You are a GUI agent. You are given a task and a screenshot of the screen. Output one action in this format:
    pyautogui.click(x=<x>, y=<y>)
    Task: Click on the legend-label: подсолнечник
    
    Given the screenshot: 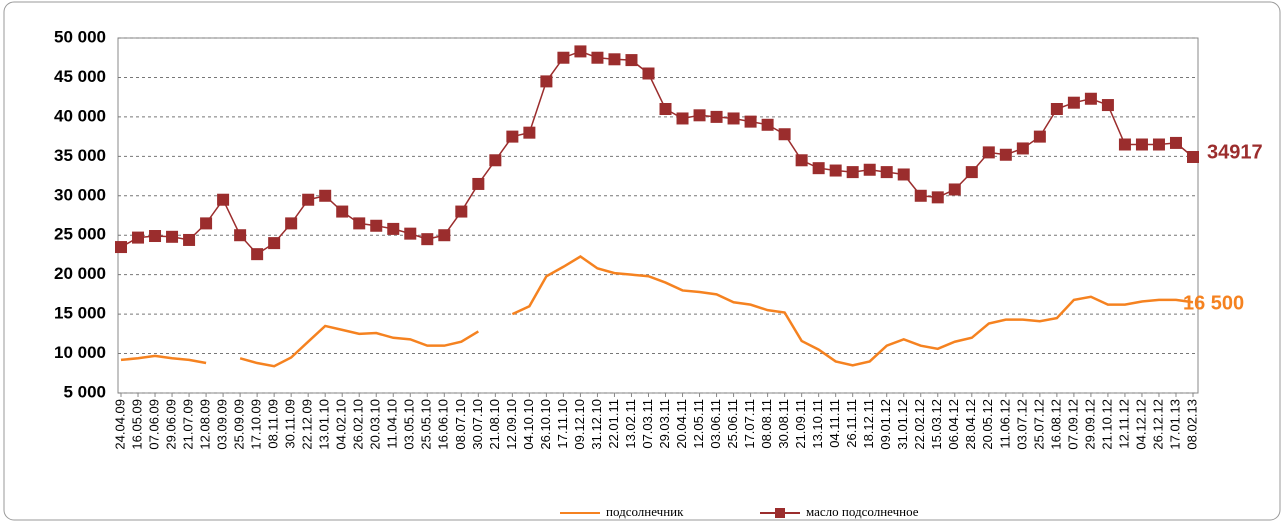 What is the action you would take?
    pyautogui.click(x=645, y=511)
    